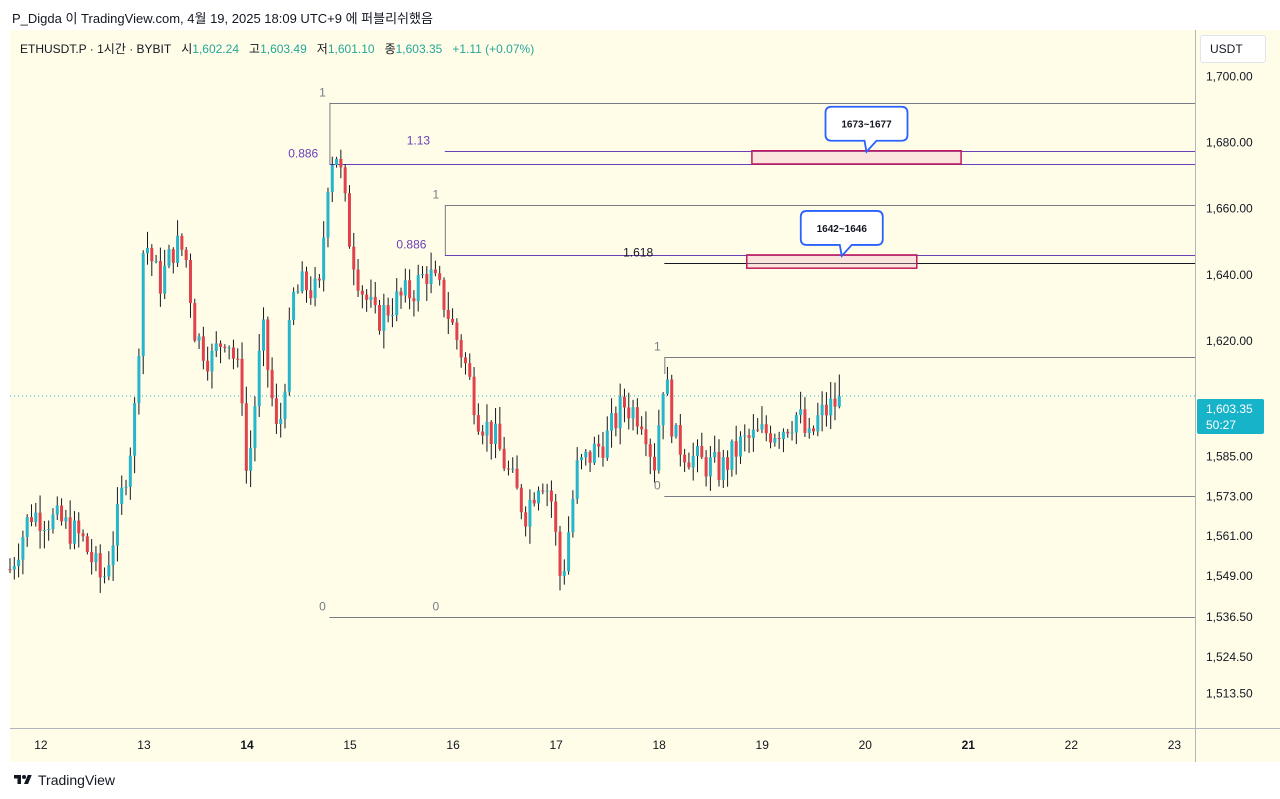 Image resolution: width=1280 pixels, height=799 pixels. I want to click on x-tick-label: 15, so click(350, 745).